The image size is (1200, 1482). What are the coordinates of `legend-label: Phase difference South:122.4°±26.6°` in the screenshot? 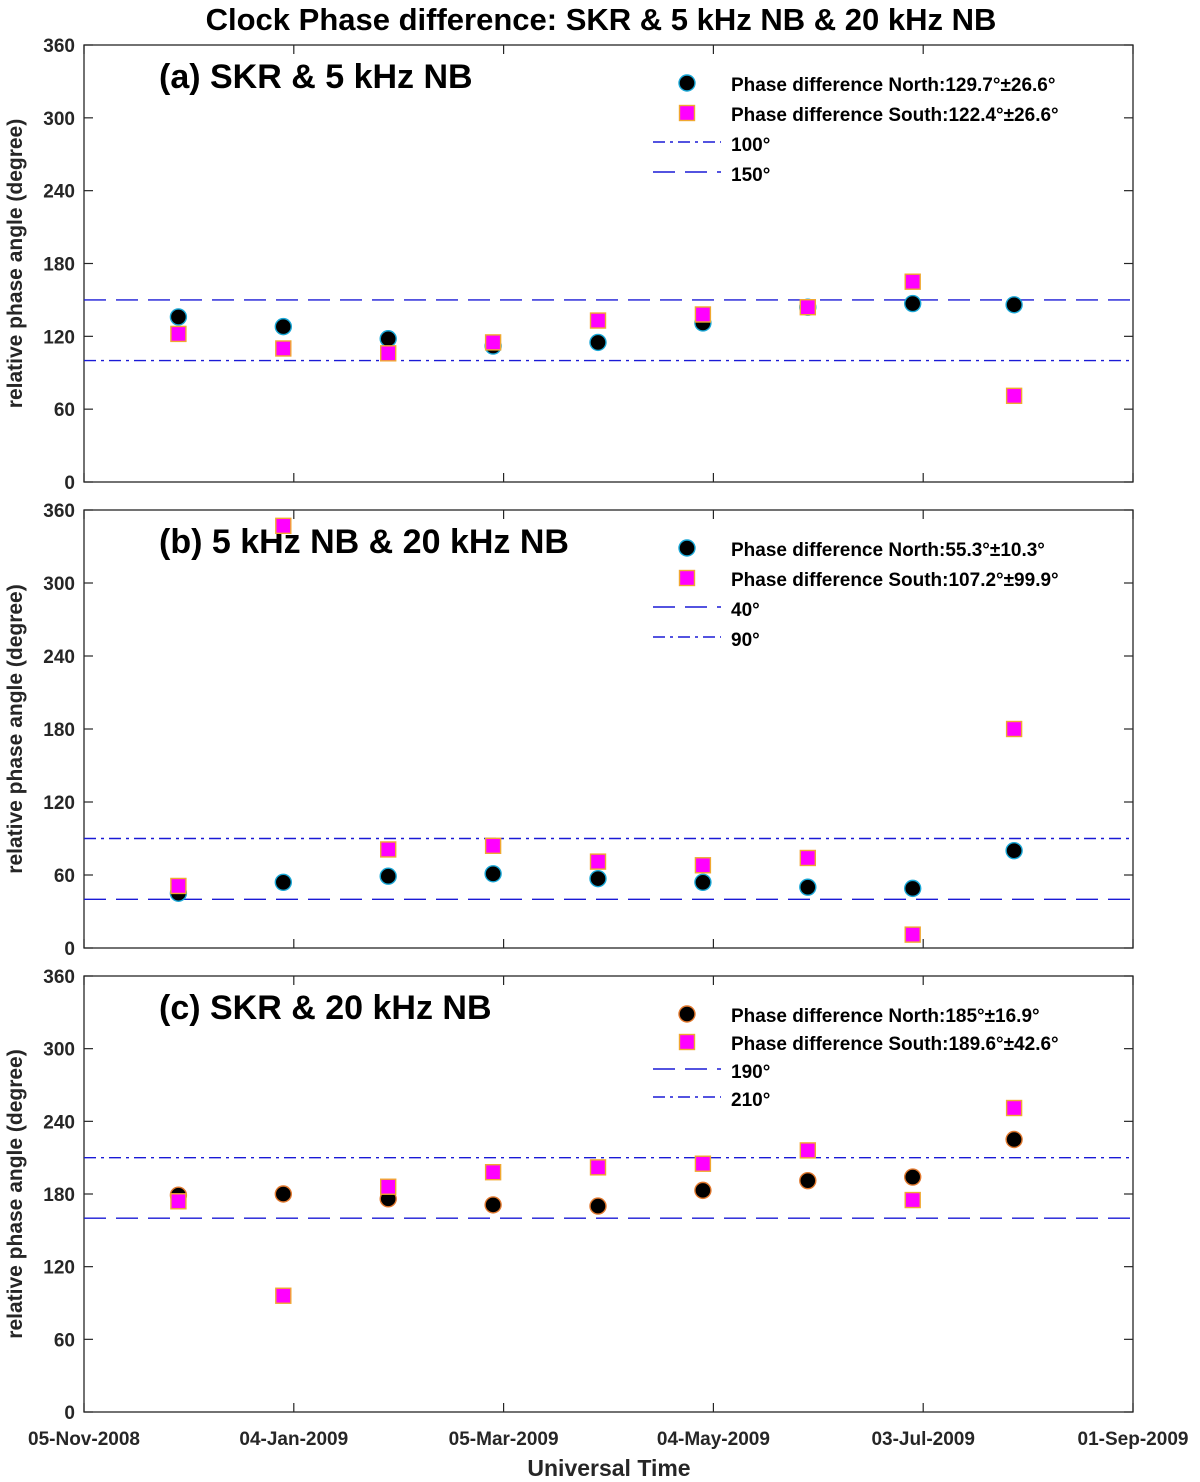 It's located at (895, 115).